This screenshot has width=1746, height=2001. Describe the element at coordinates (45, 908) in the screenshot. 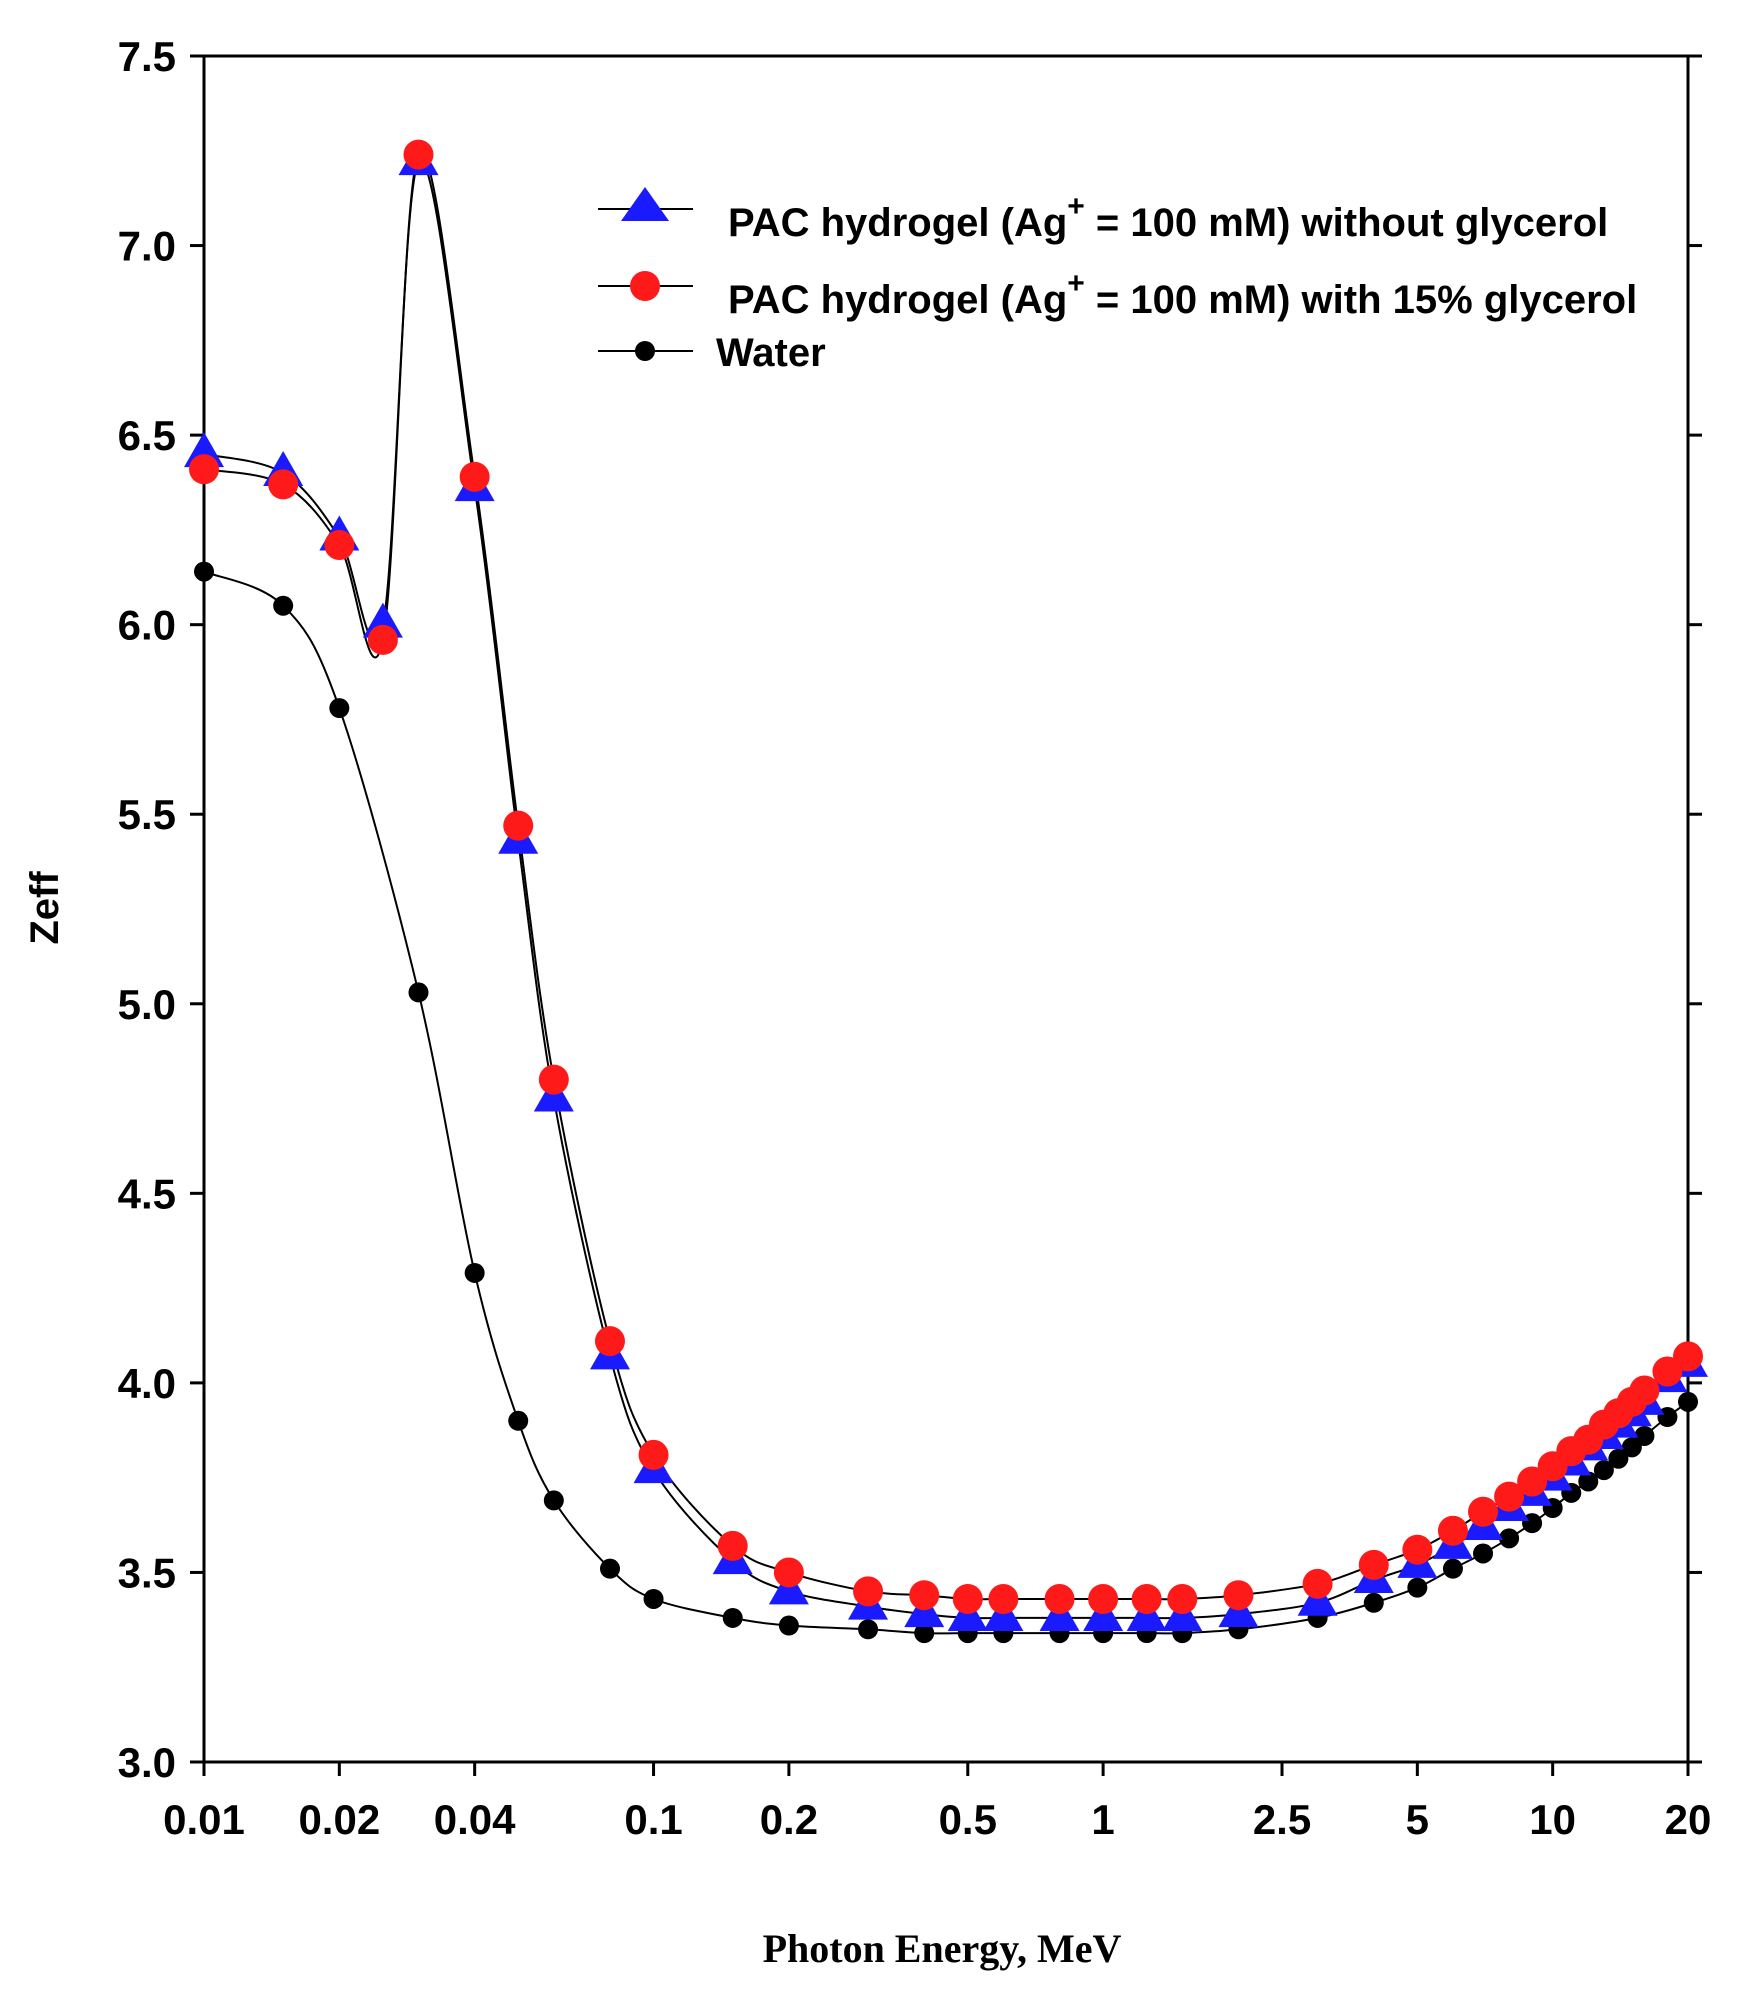

I see `y-axis-title: Zeff` at that location.